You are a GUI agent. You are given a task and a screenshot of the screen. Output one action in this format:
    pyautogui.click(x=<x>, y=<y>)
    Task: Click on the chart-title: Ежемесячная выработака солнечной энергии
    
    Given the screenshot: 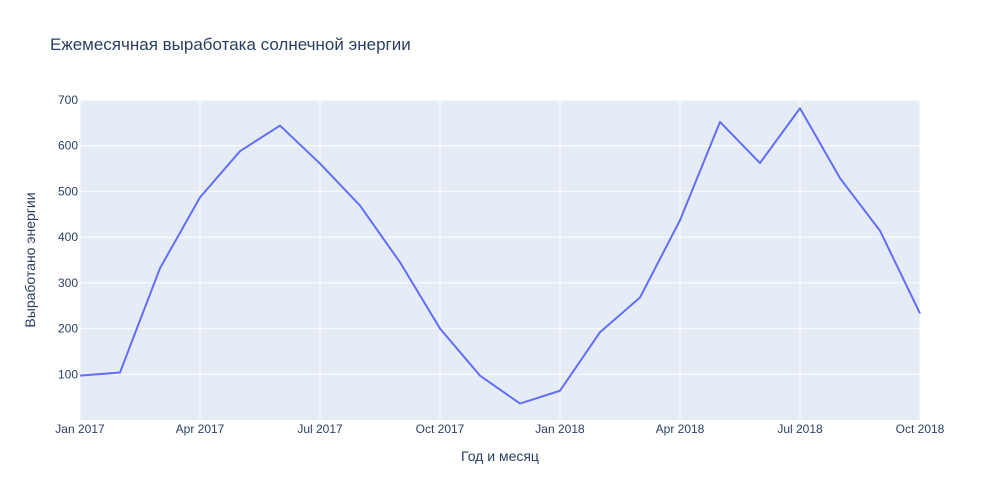 What is the action you would take?
    pyautogui.click(x=230, y=44)
    